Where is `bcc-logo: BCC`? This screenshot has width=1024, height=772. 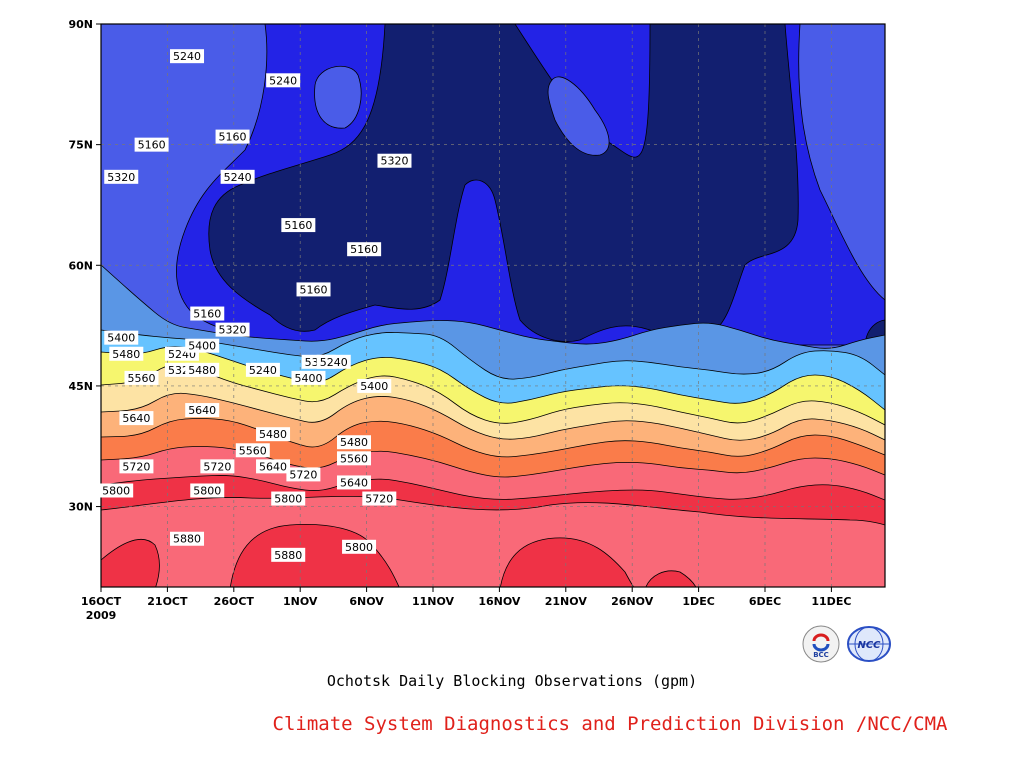
bcc-logo: BCC is located at coordinates (821, 644).